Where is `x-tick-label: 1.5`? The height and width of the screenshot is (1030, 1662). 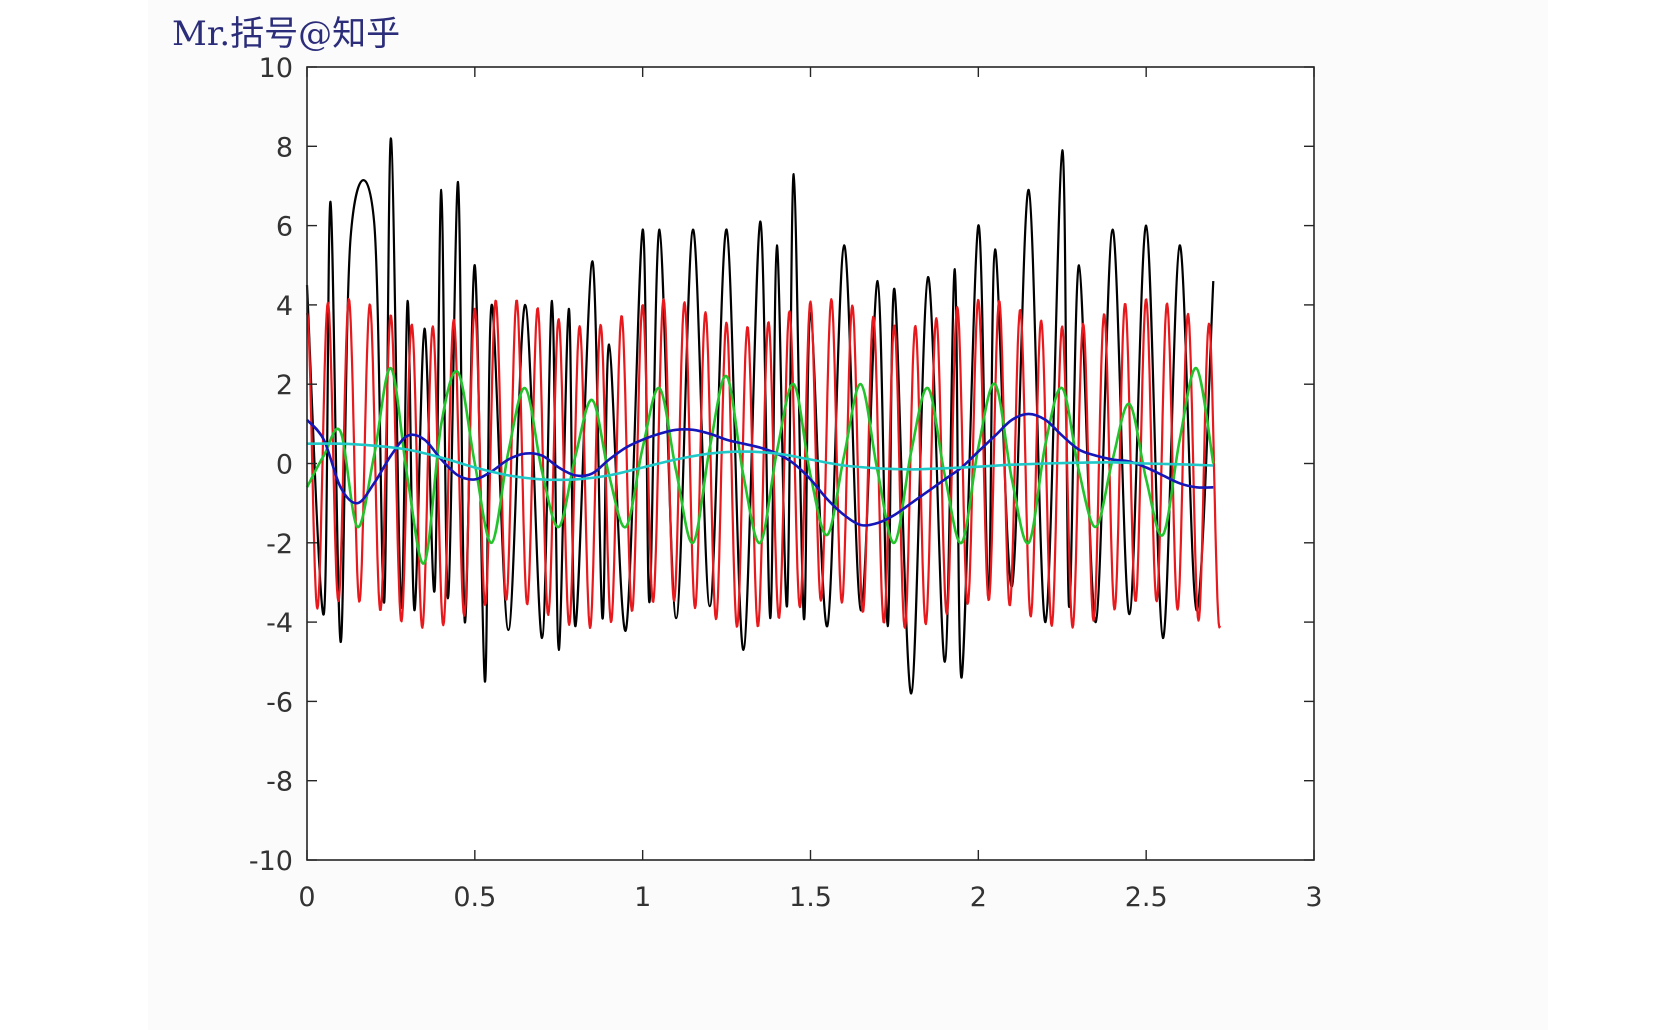 x-tick-label: 1.5 is located at coordinates (810, 897).